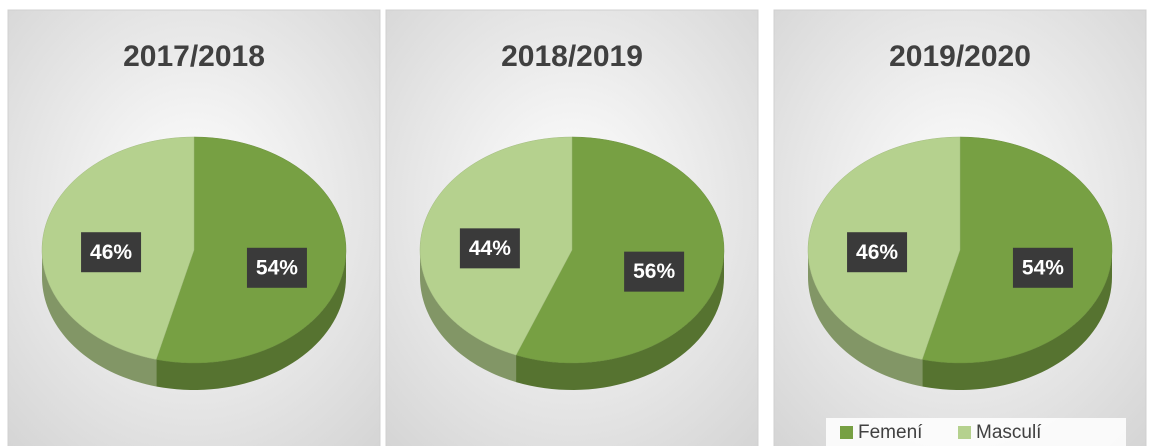 The image size is (1153, 446). I want to click on data-label: 56%, so click(654, 271).